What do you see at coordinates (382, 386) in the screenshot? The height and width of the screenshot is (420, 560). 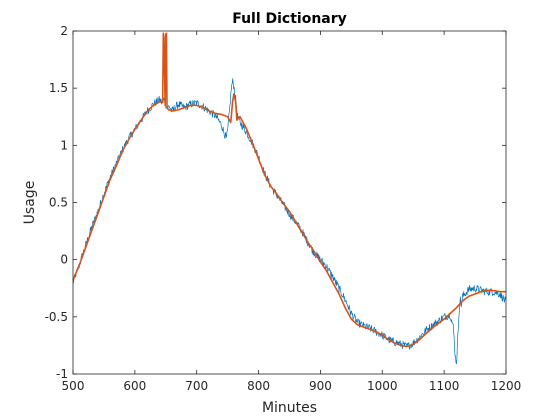 I see `x-tick-label: 1000` at bounding box center [382, 386].